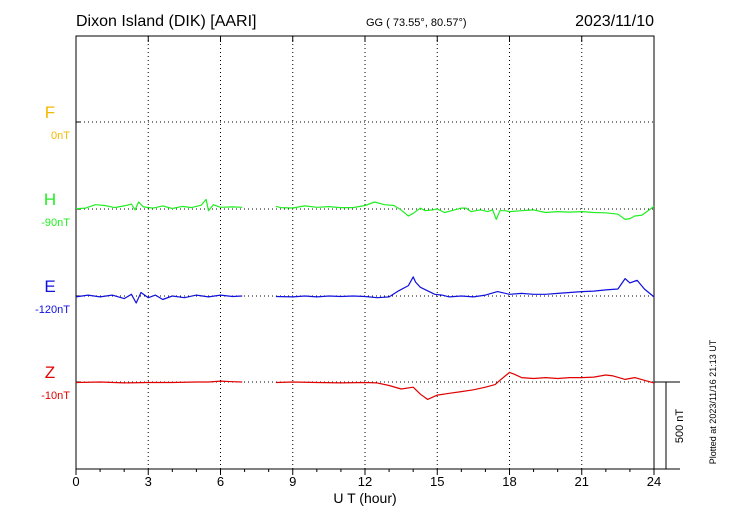  What do you see at coordinates (50, 199) in the screenshot?
I see `series-name-h: H` at bounding box center [50, 199].